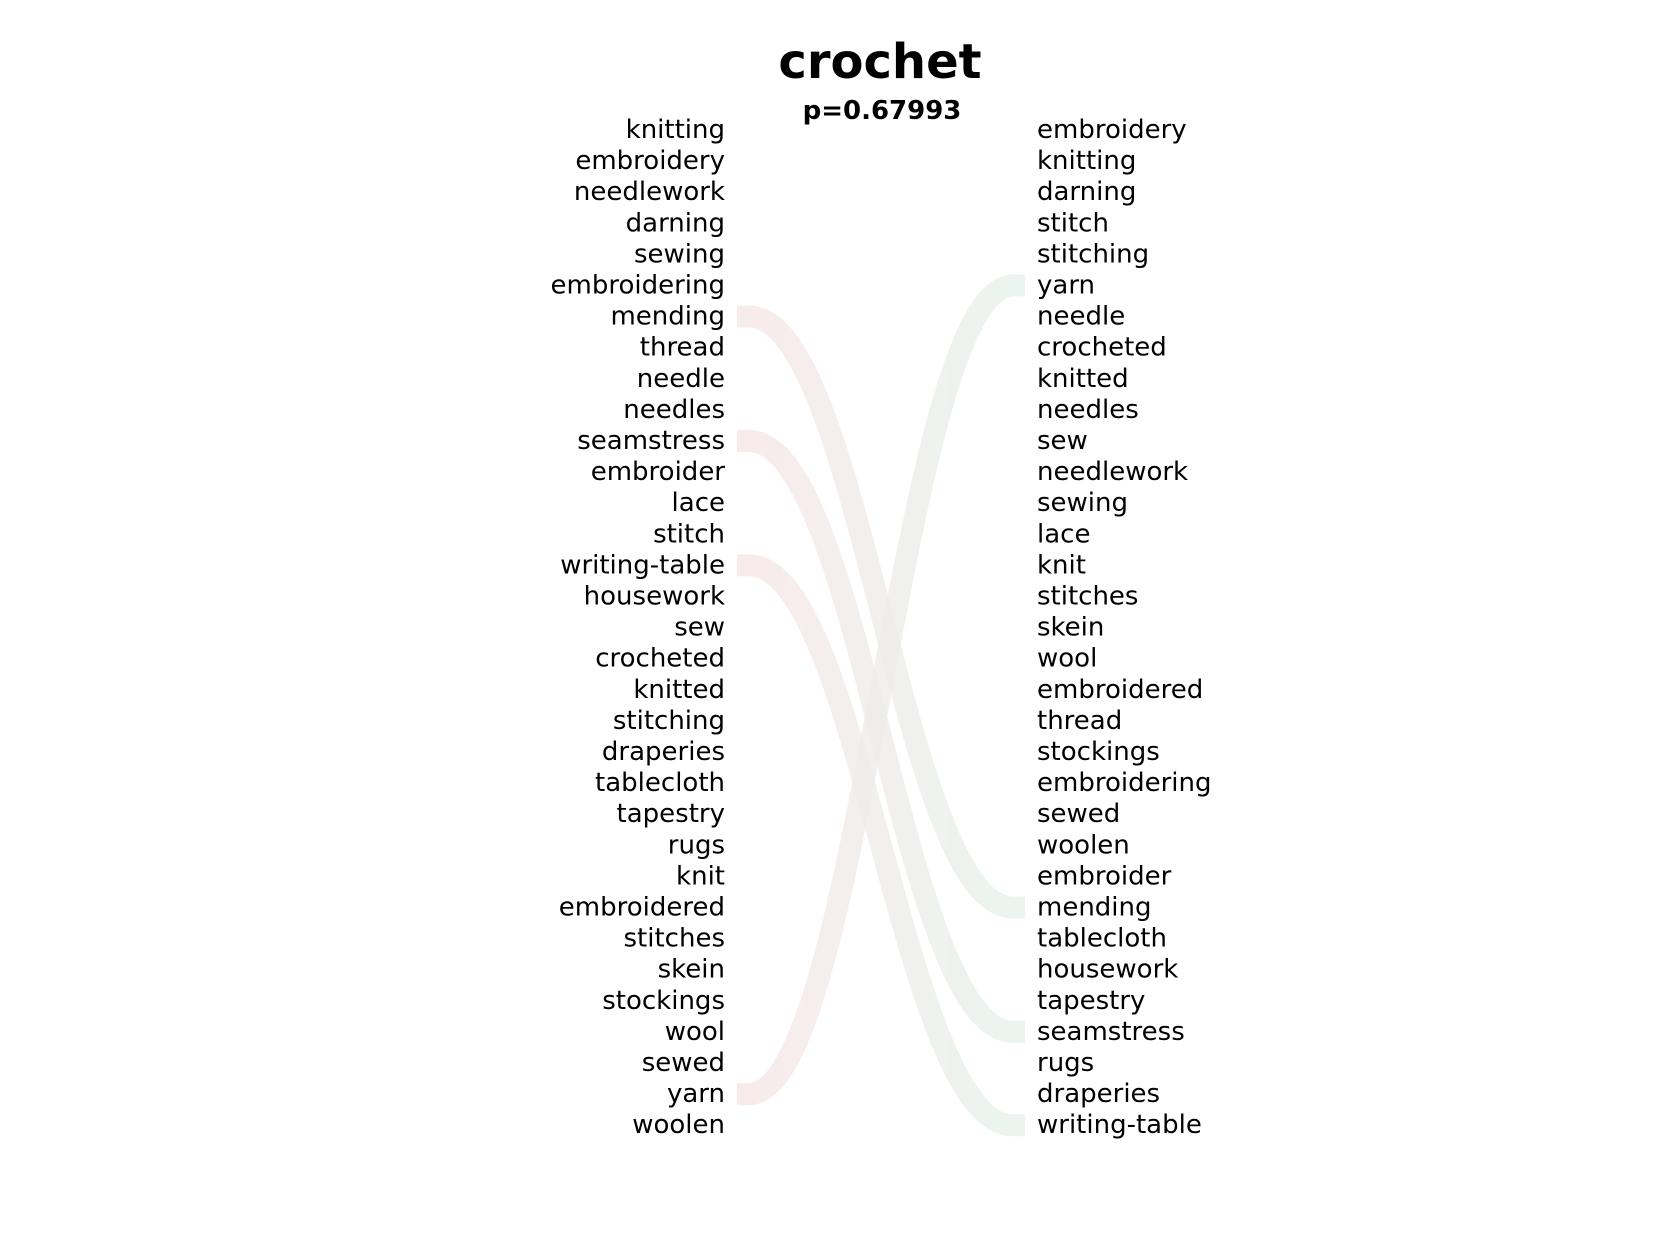  Describe the element at coordinates (1112, 472) in the screenshot. I see `right-word-12: needlework` at that location.